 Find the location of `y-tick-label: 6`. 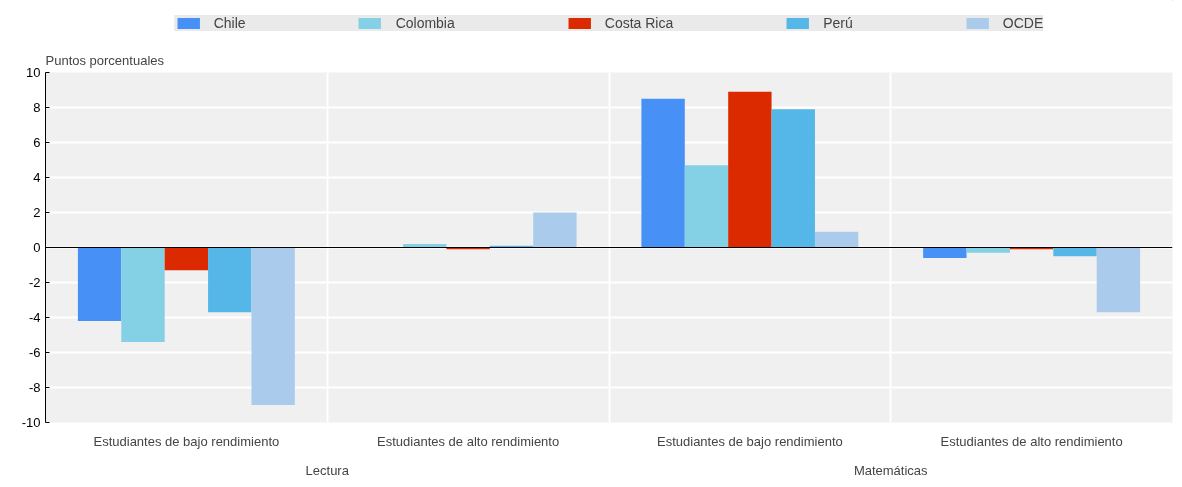

y-tick-label: 6 is located at coordinates (37, 142).